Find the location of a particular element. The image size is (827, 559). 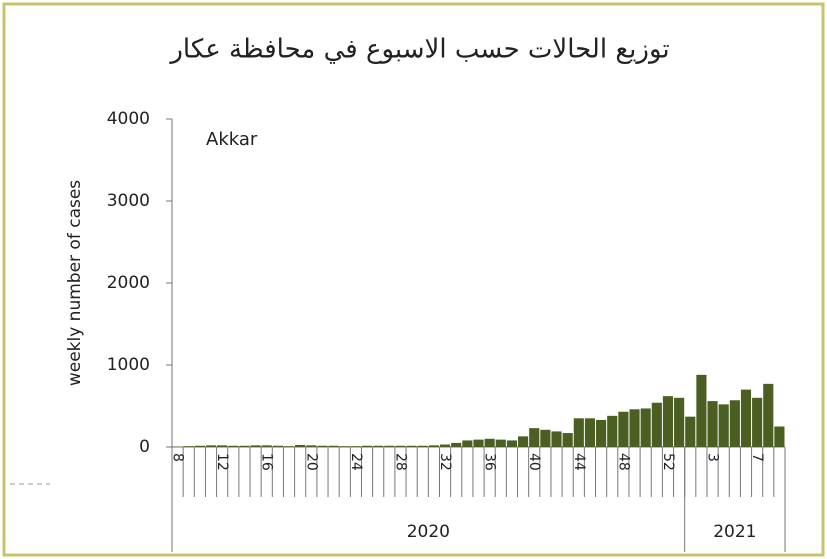

y-axis-label: weekly number of cases is located at coordinates (75, 283).